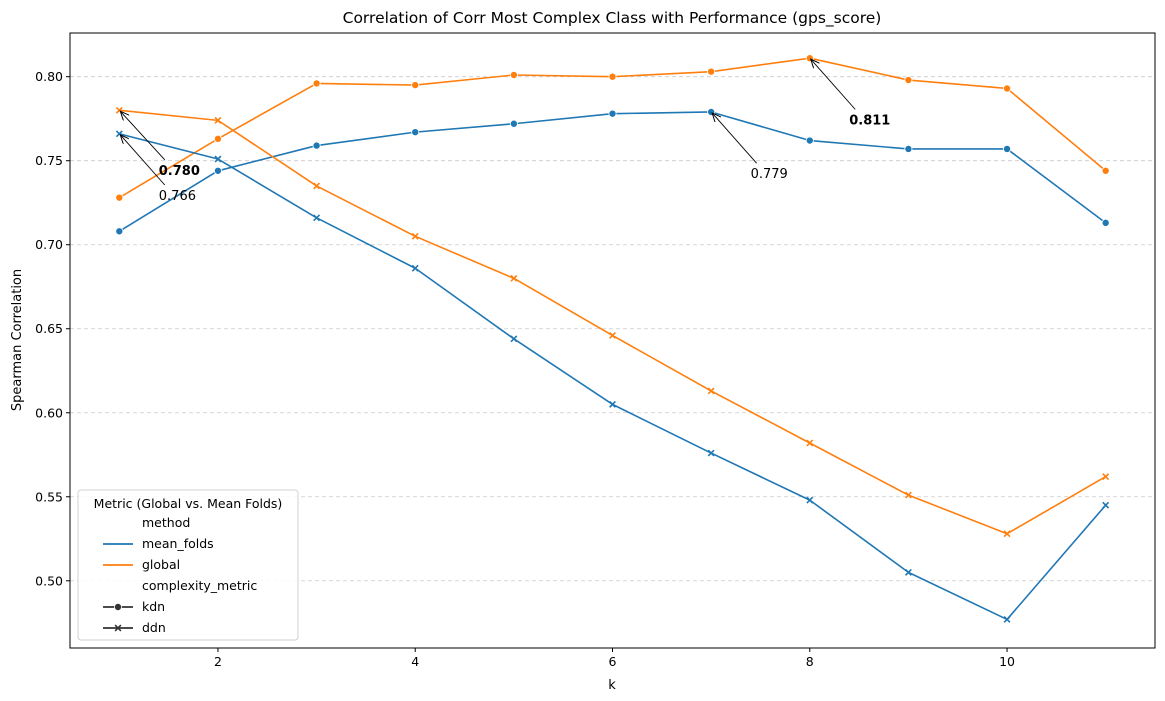  Describe the element at coordinates (49, 496) in the screenshot. I see `y-tick-label: 0.55` at that location.